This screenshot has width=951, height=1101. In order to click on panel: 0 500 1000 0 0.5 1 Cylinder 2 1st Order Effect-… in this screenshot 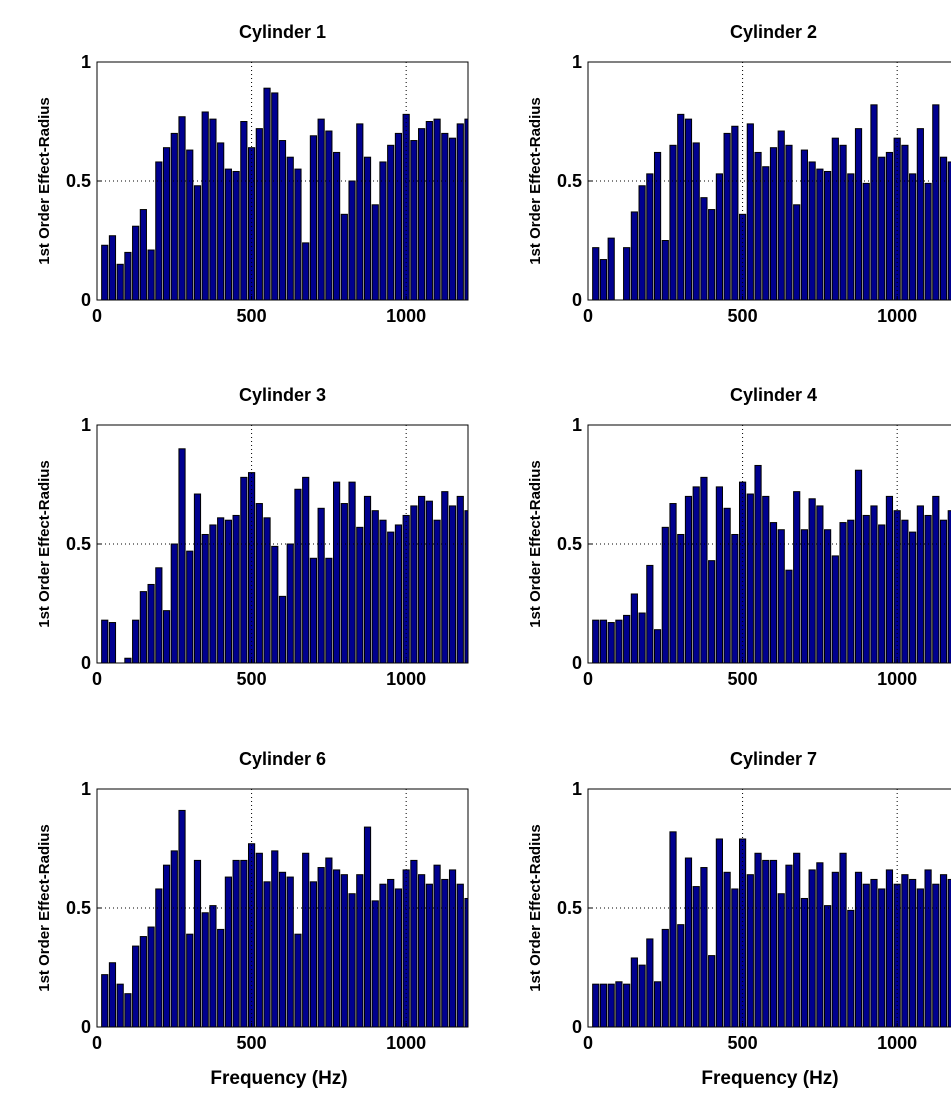, I will do `click(739, 174)`.